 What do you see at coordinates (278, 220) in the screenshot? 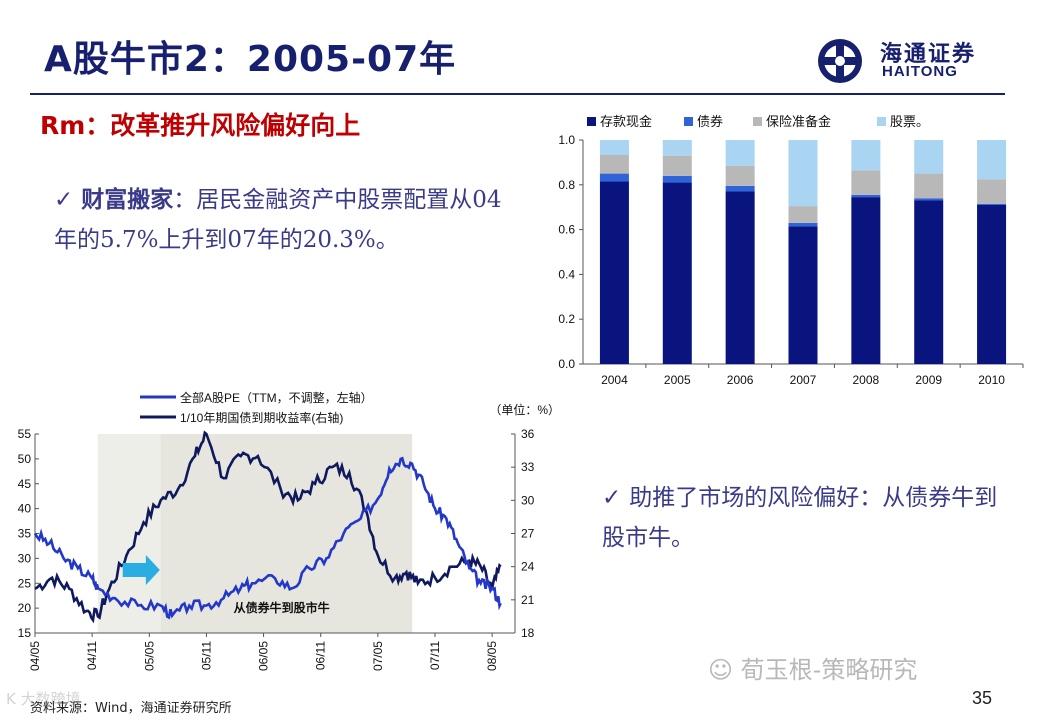
I see `bullet-text: ：居民金融资产中股票配置从04年的5.7%上升到07年的20.3%。` at bounding box center [278, 220].